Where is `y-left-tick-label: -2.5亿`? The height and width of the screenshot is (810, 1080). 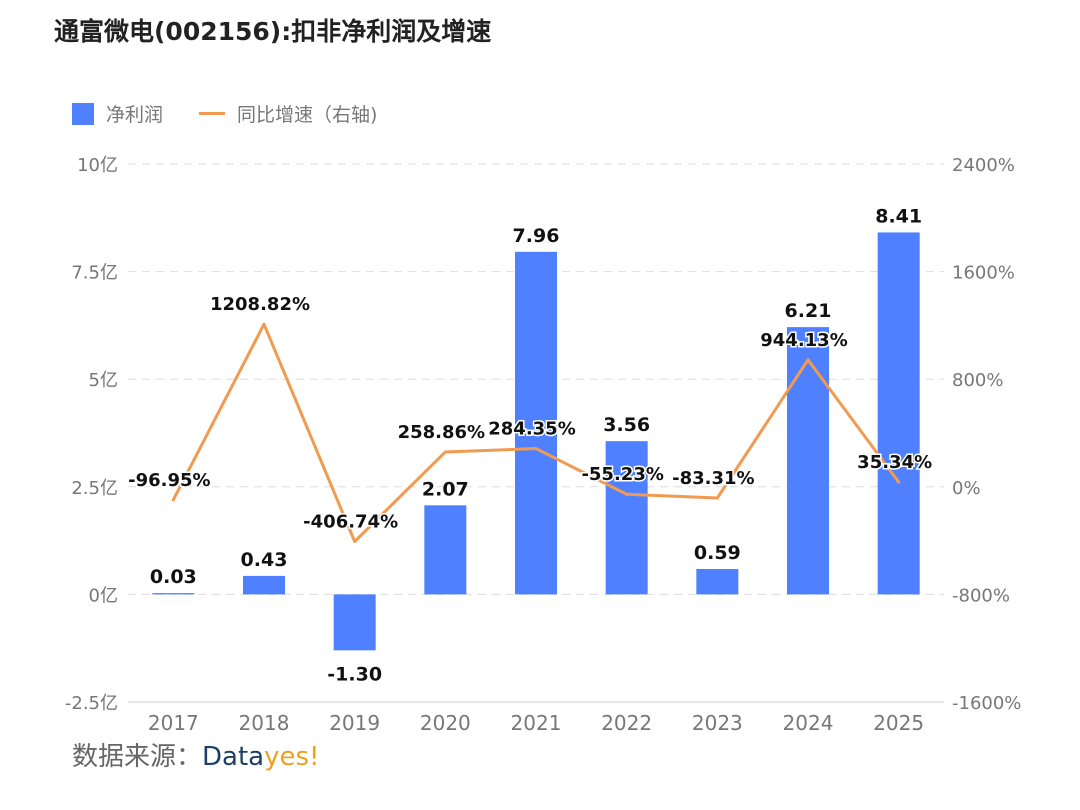 y-left-tick-label: -2.5亿 is located at coordinates (91, 703).